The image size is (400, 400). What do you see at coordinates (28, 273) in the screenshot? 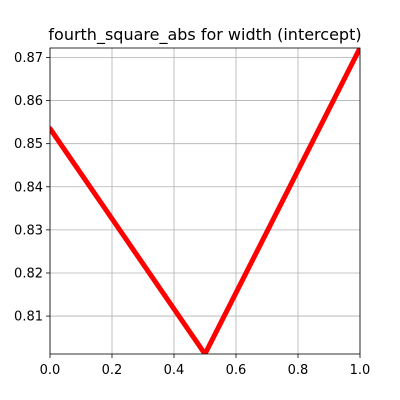
I see `y-tick-label: 0.82` at bounding box center [28, 273].